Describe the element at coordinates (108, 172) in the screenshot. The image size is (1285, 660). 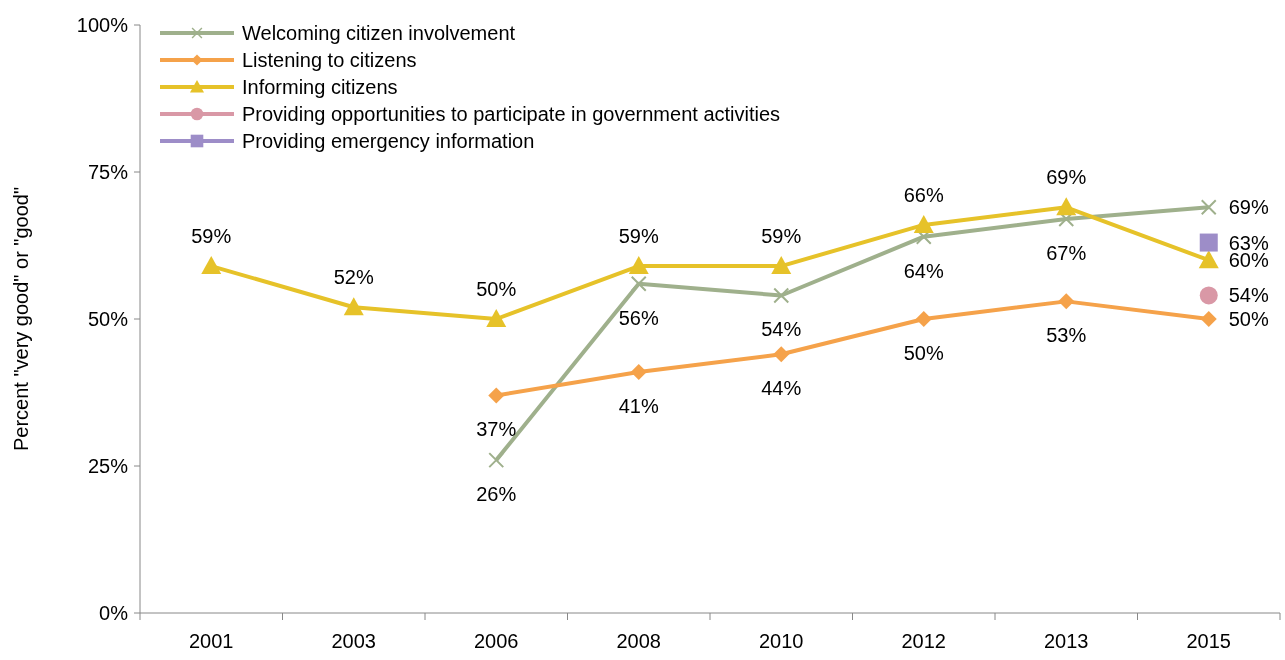
I see `y-tick-label: 75%` at that location.